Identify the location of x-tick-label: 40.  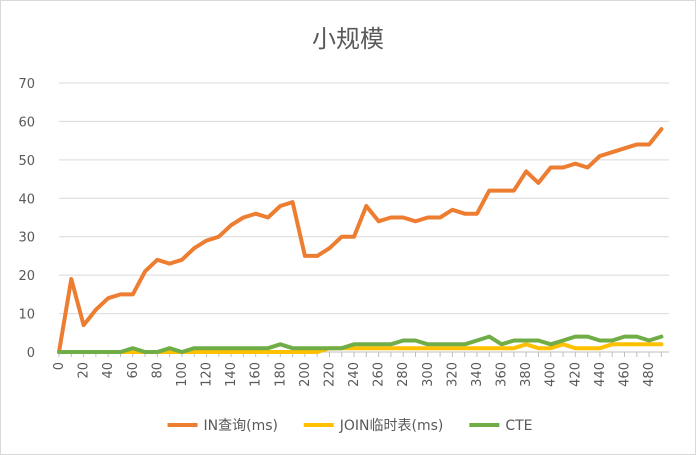
(108, 370).